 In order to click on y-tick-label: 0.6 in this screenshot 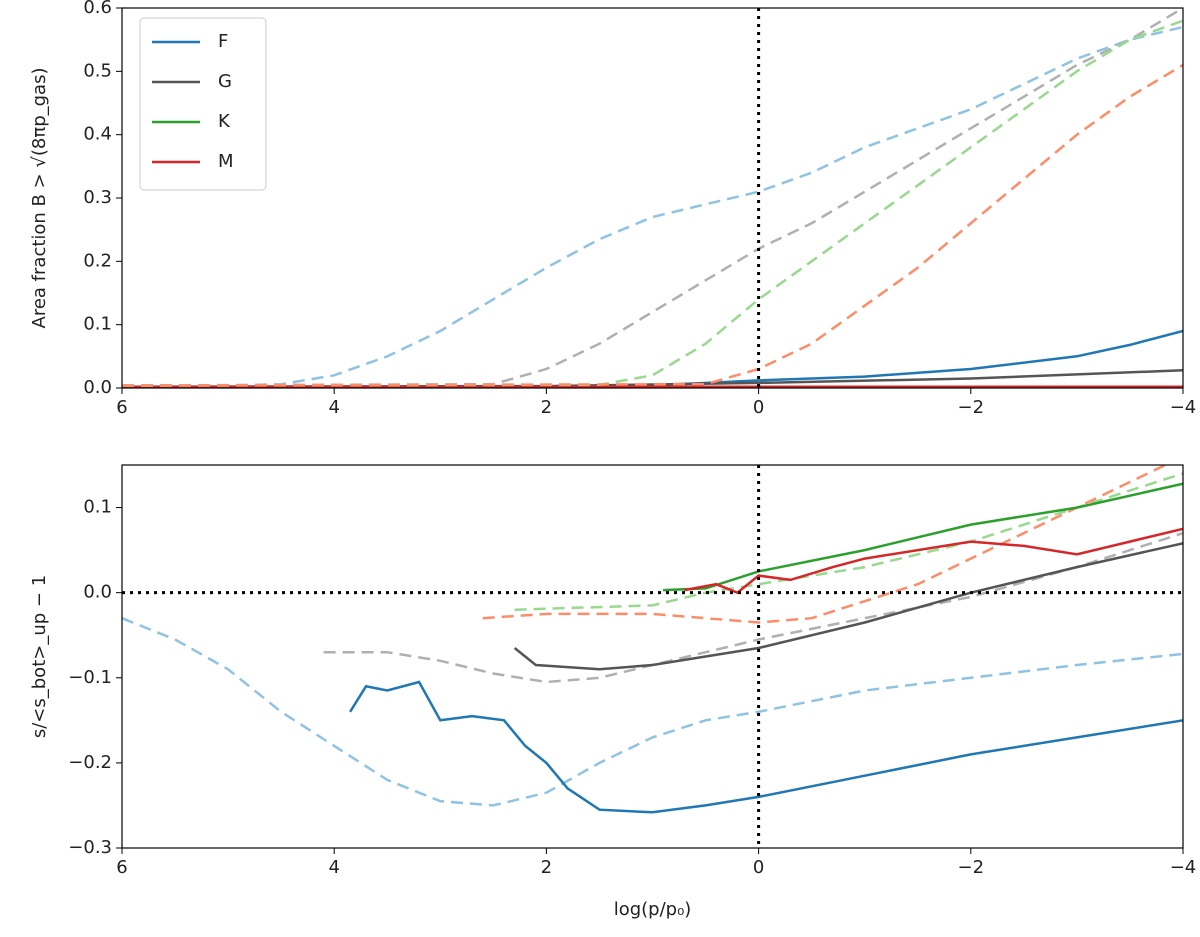, I will do `click(97, 9)`.